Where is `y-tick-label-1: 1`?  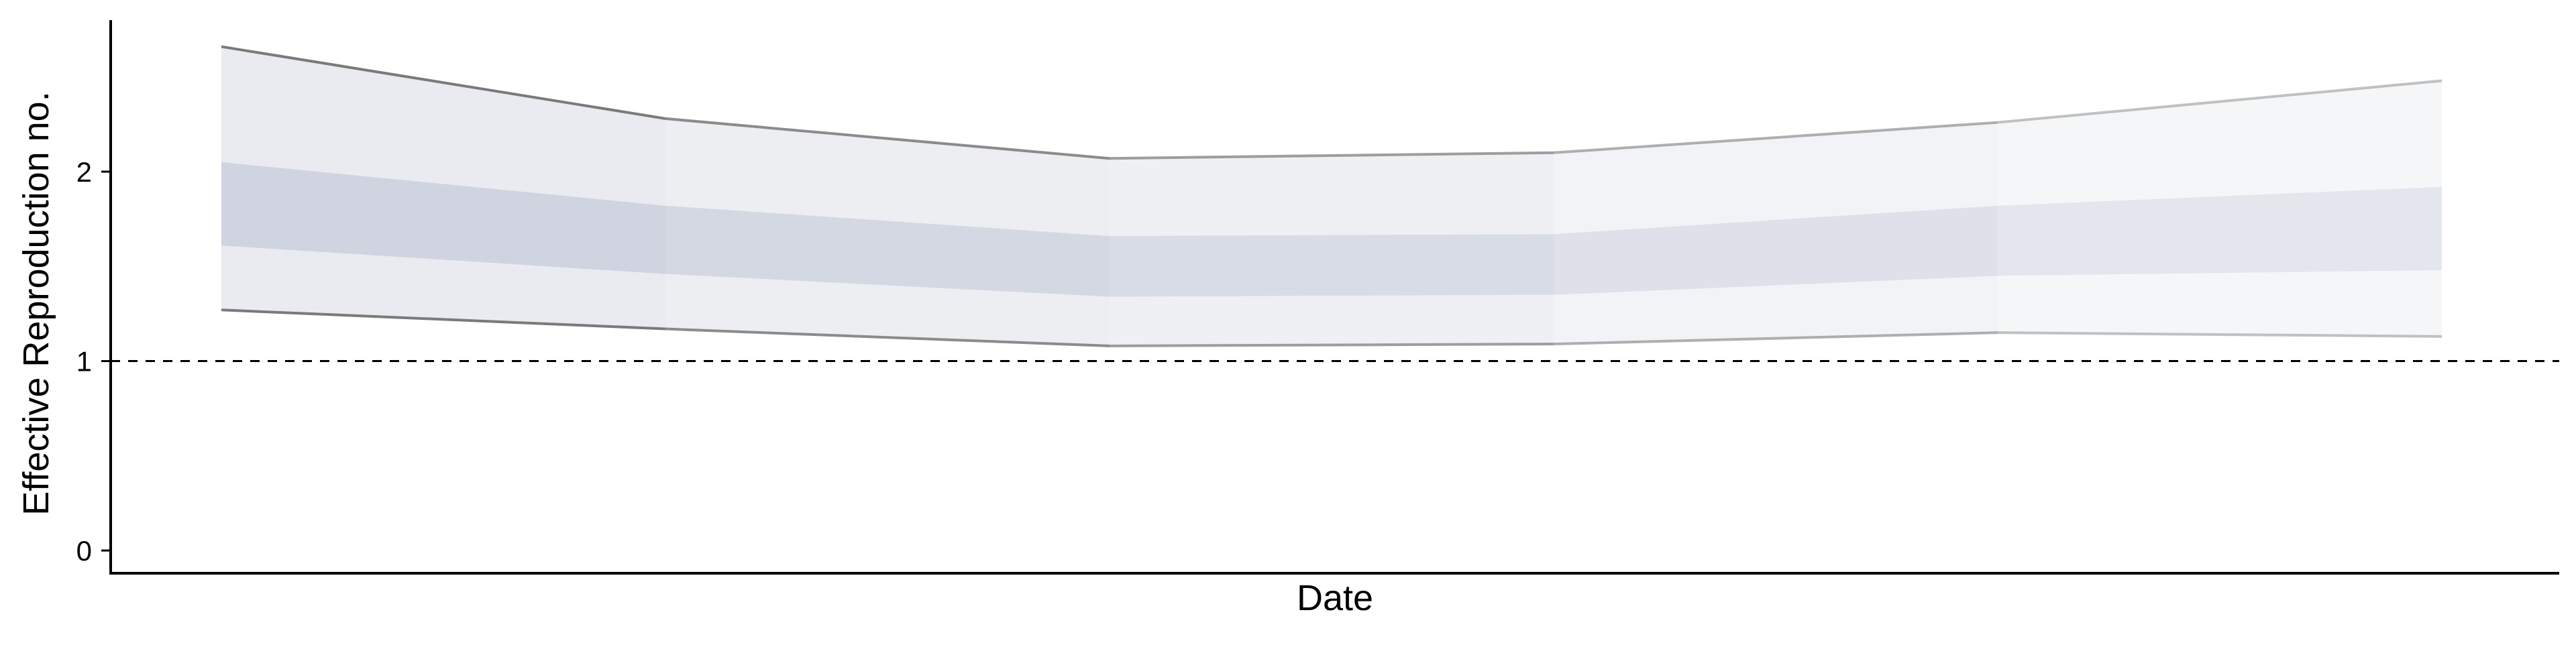
y-tick-label-1: 1 is located at coordinates (84, 361).